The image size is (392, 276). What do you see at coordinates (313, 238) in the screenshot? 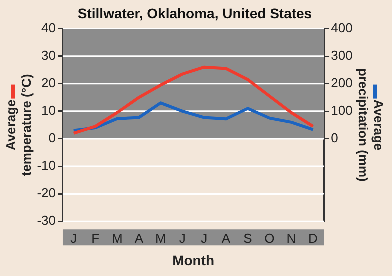
I see `x-tick-label: D` at bounding box center [313, 238].